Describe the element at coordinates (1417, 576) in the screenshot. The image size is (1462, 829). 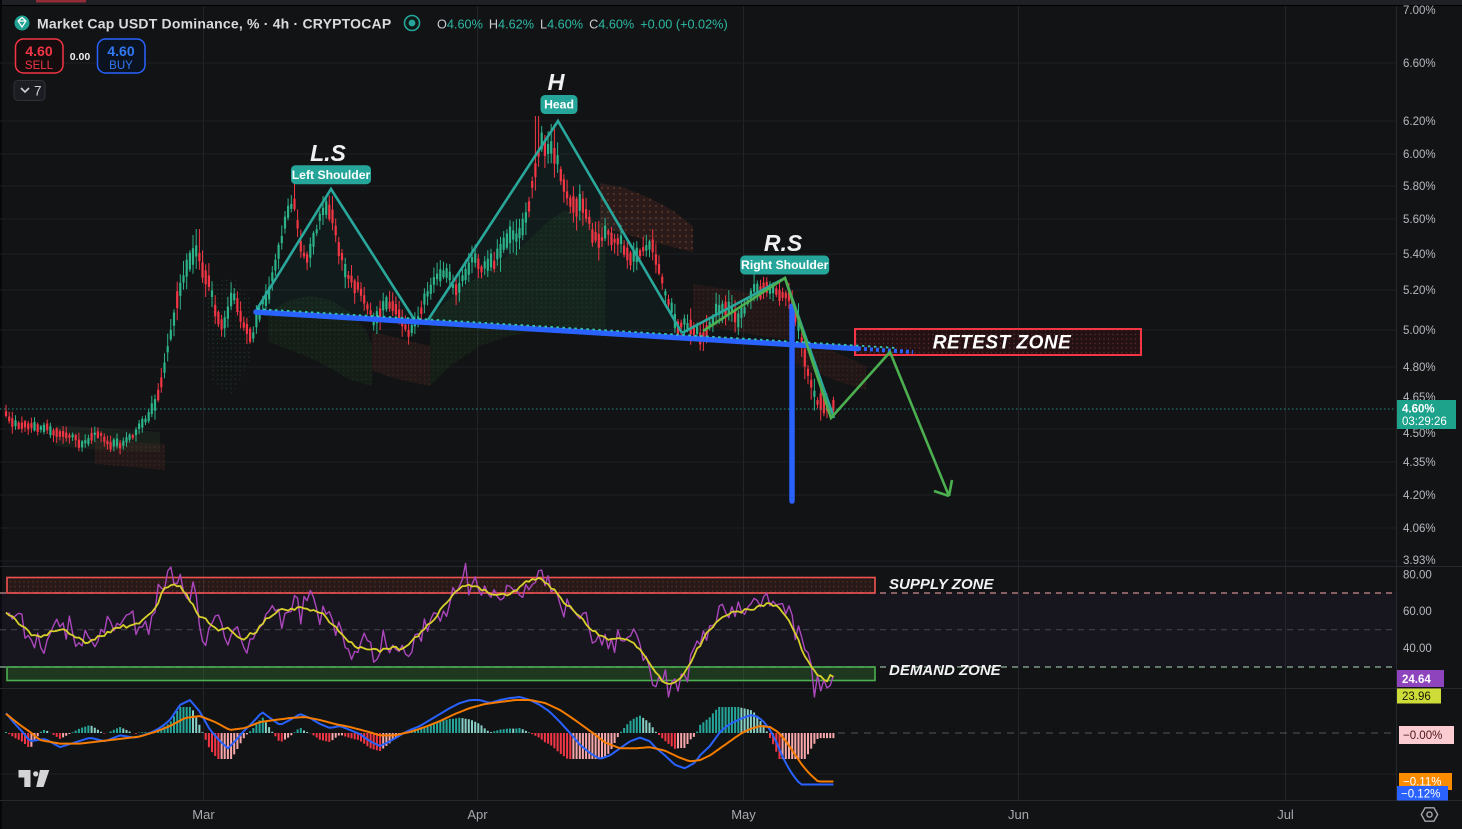
I see `svg-text: 80.00` at that location.